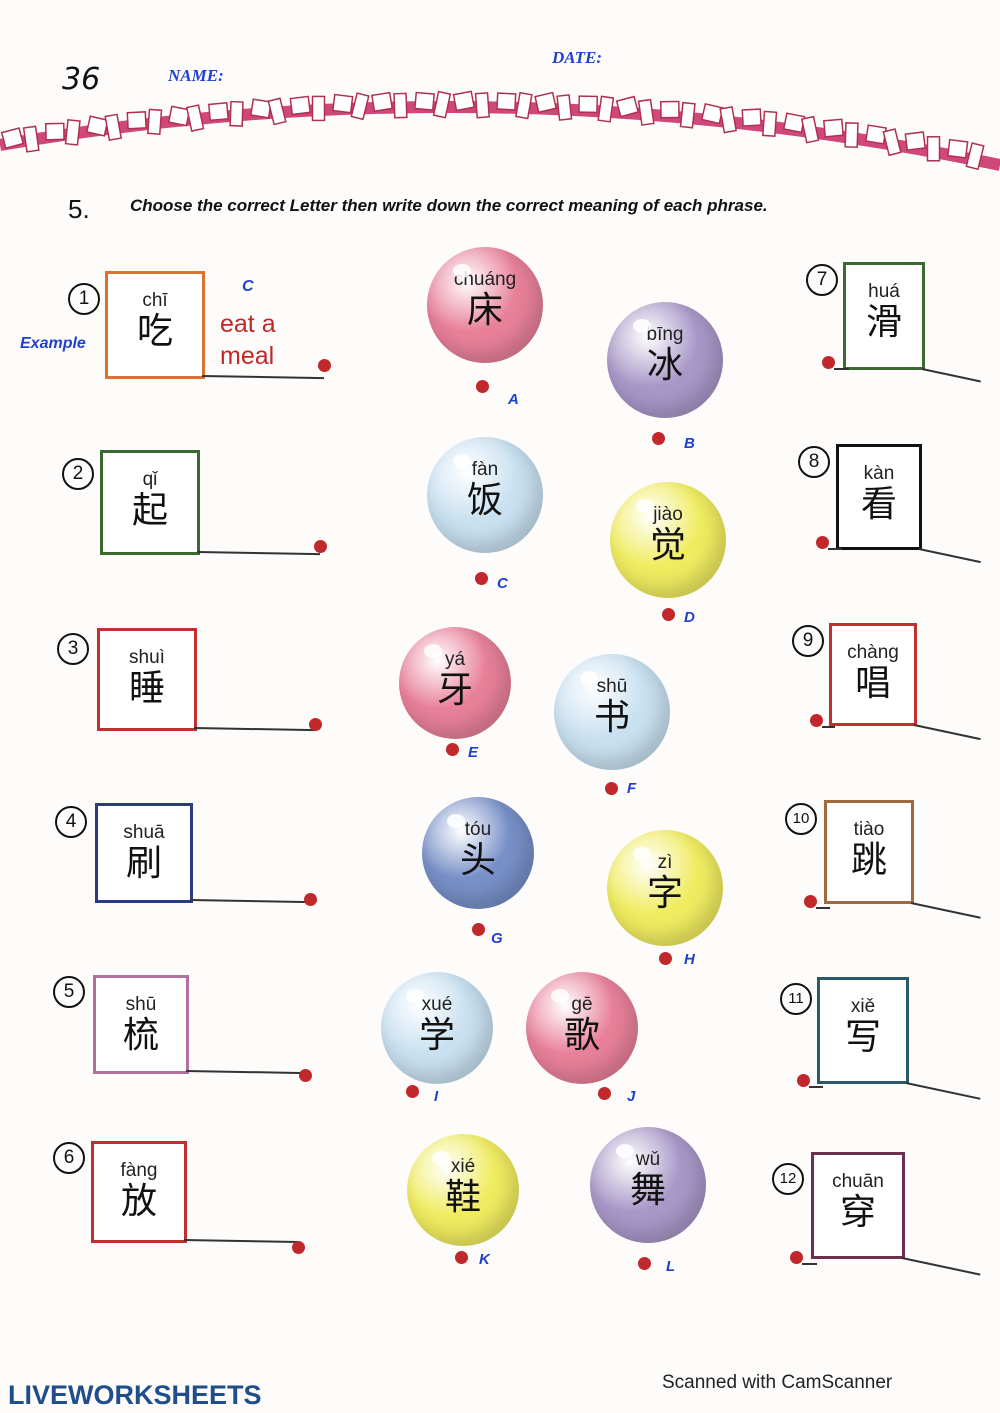 This screenshot has width=1000, height=1413. Describe the element at coordinates (671, 1266) in the screenshot. I see `option-letter: L` at that location.